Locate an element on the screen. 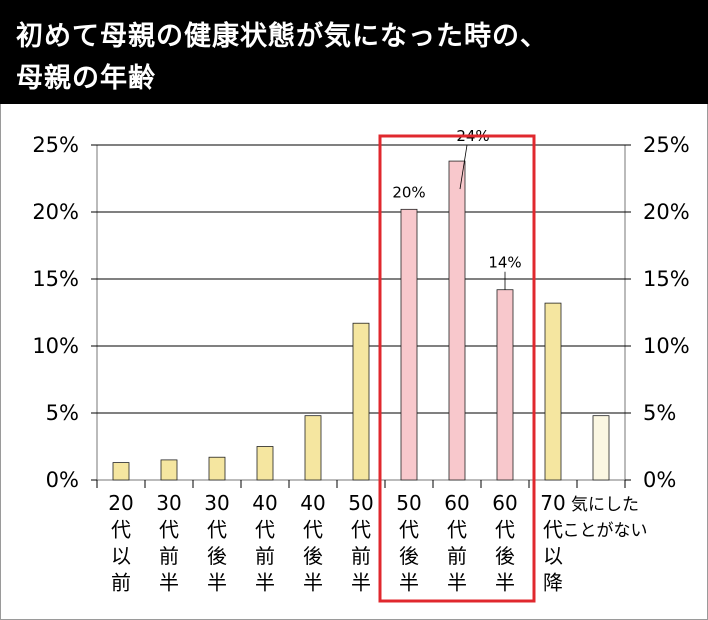 The image size is (708, 620). x-category-label: 20 is located at coordinates (120, 503).